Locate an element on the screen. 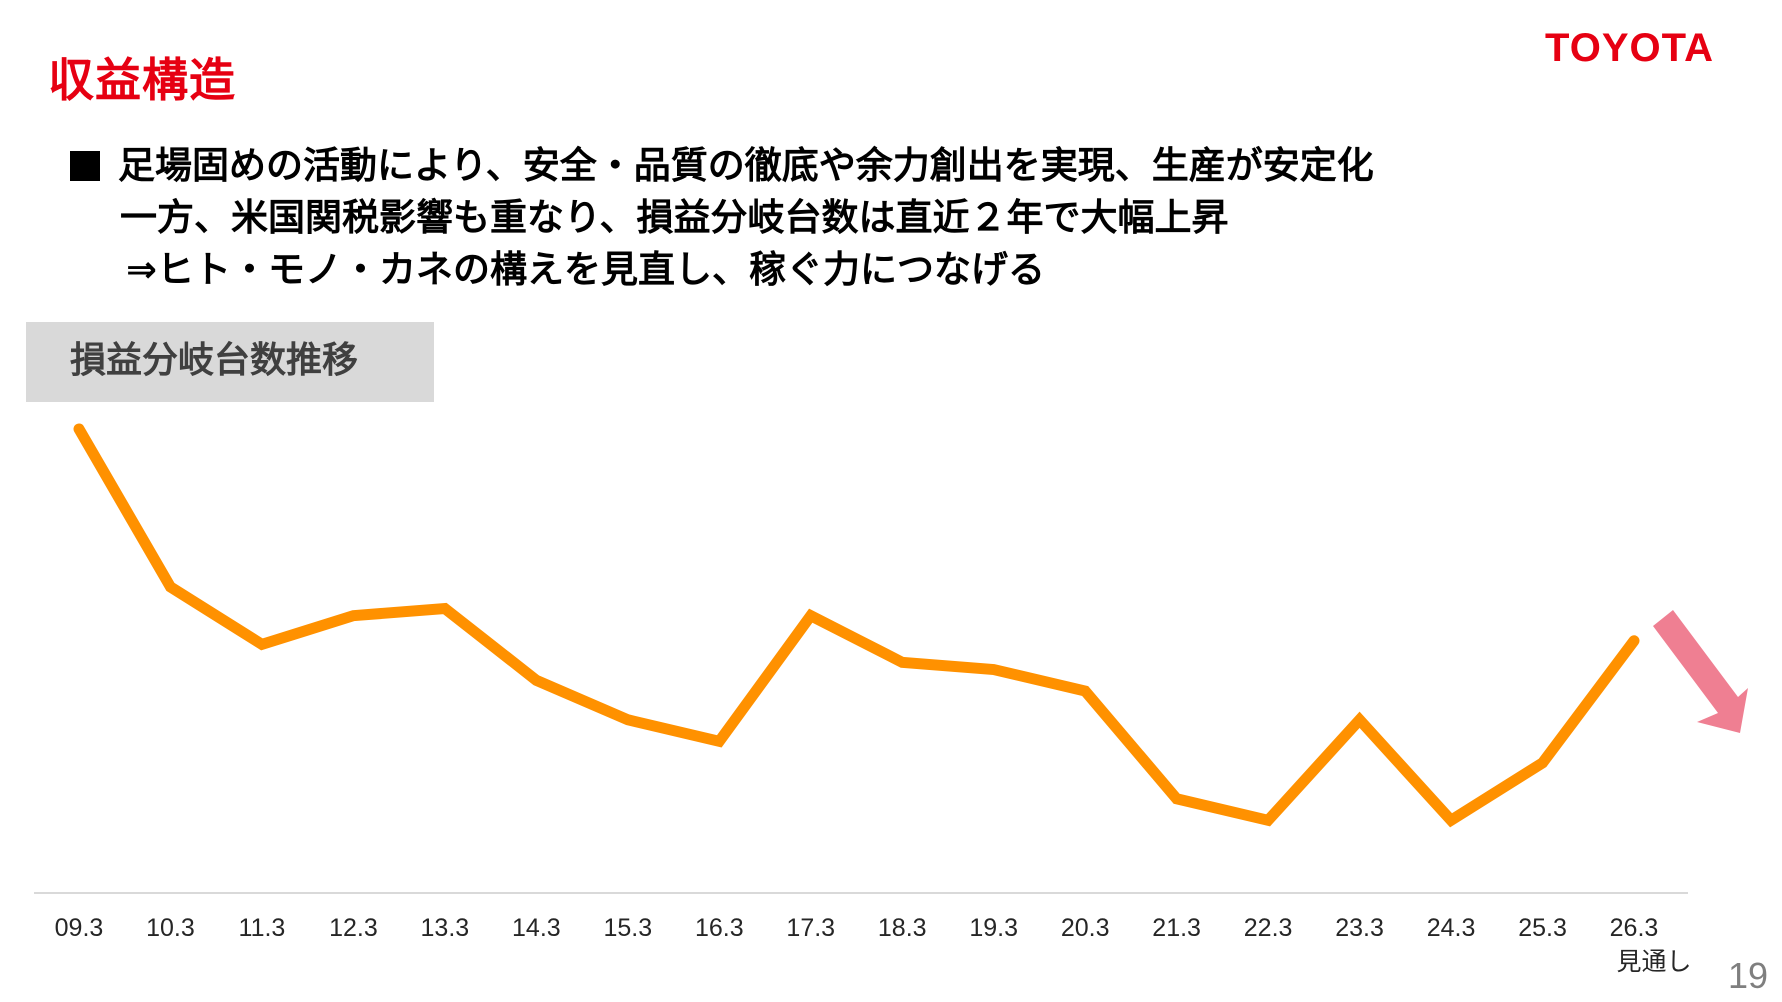 The height and width of the screenshot is (1002, 1782). bullet-line-2: 一方、米国関税影響も重なり、損益分岐台数は直近２年で大幅上昇 is located at coordinates (720, 218).